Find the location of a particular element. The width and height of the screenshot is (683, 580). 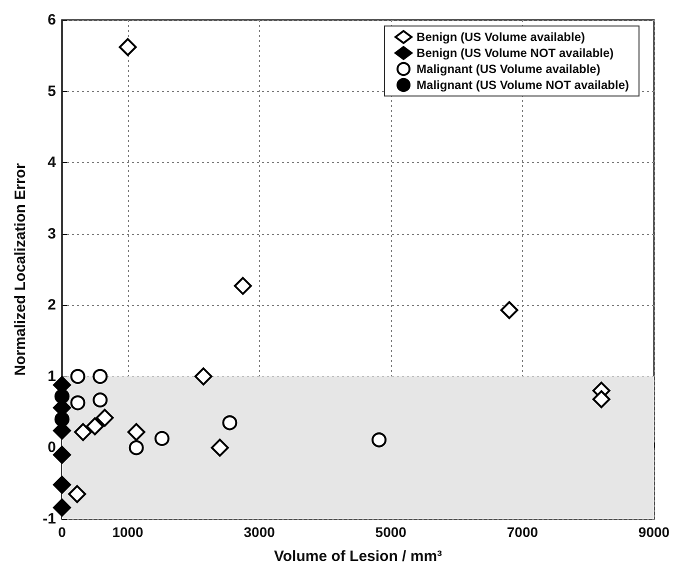

x-tick-label: 9000 is located at coordinates (654, 532).